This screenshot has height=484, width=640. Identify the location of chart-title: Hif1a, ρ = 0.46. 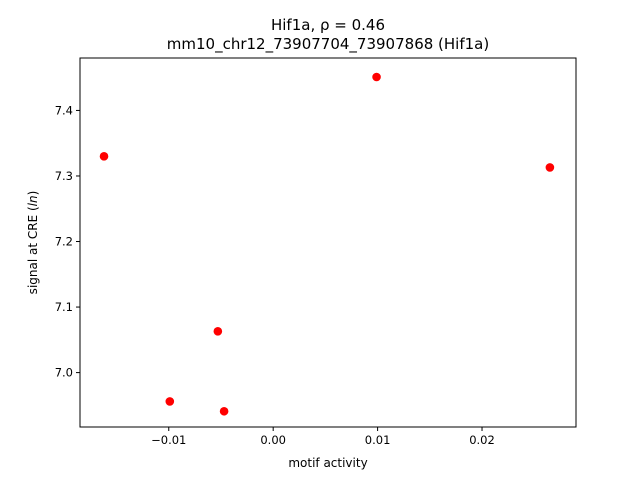
(328, 25).